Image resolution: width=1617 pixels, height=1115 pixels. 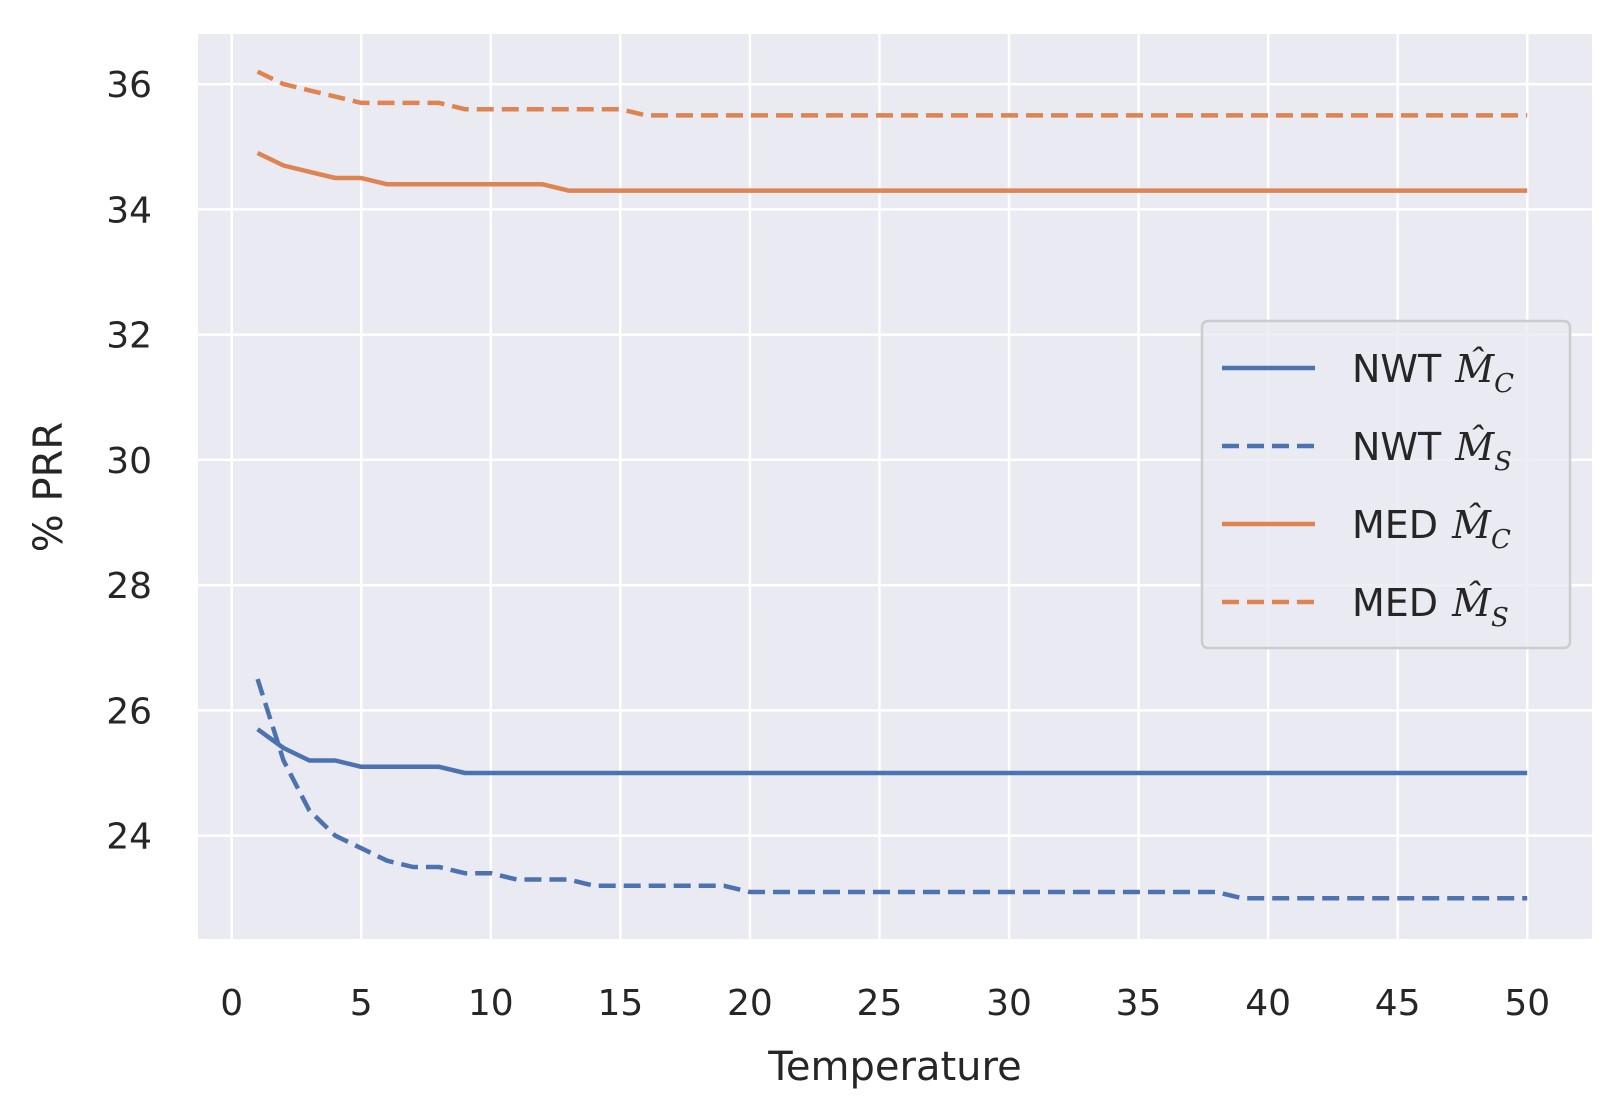 I want to click on x-tick-label: 5, so click(x=361, y=1003).